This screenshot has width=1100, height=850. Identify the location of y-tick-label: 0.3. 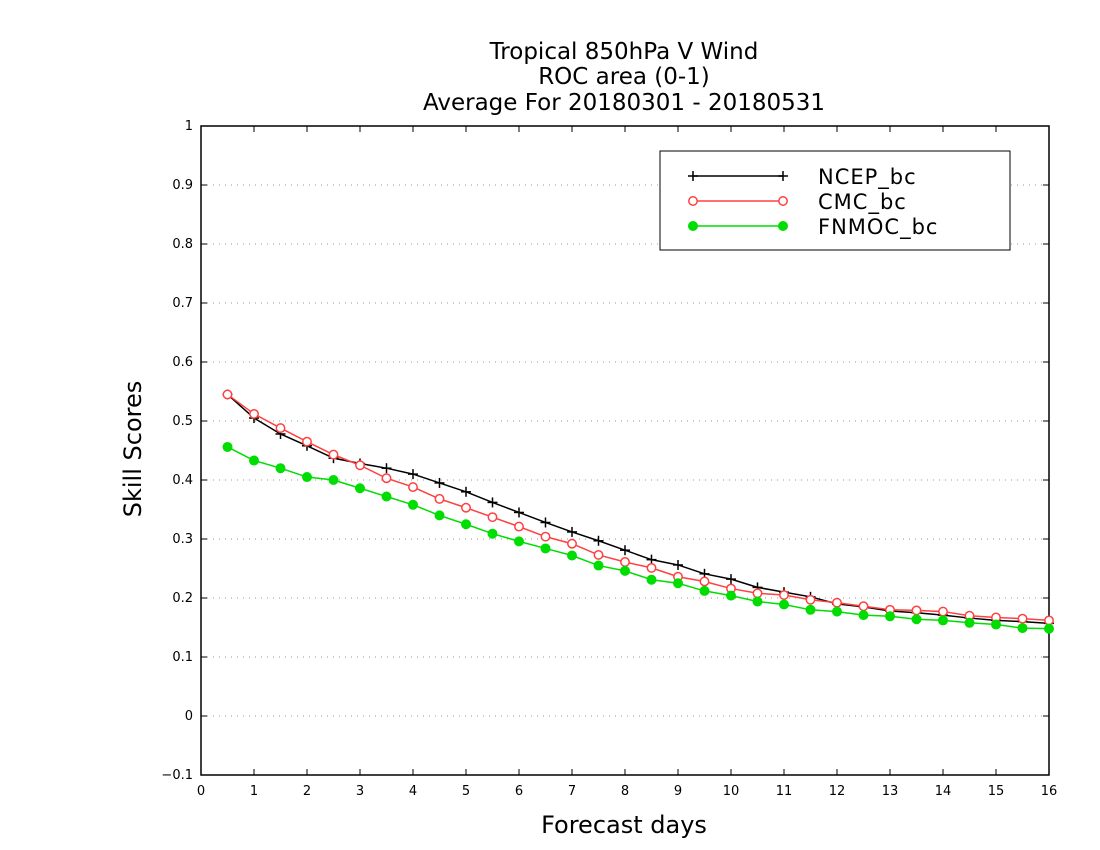
(182, 539).